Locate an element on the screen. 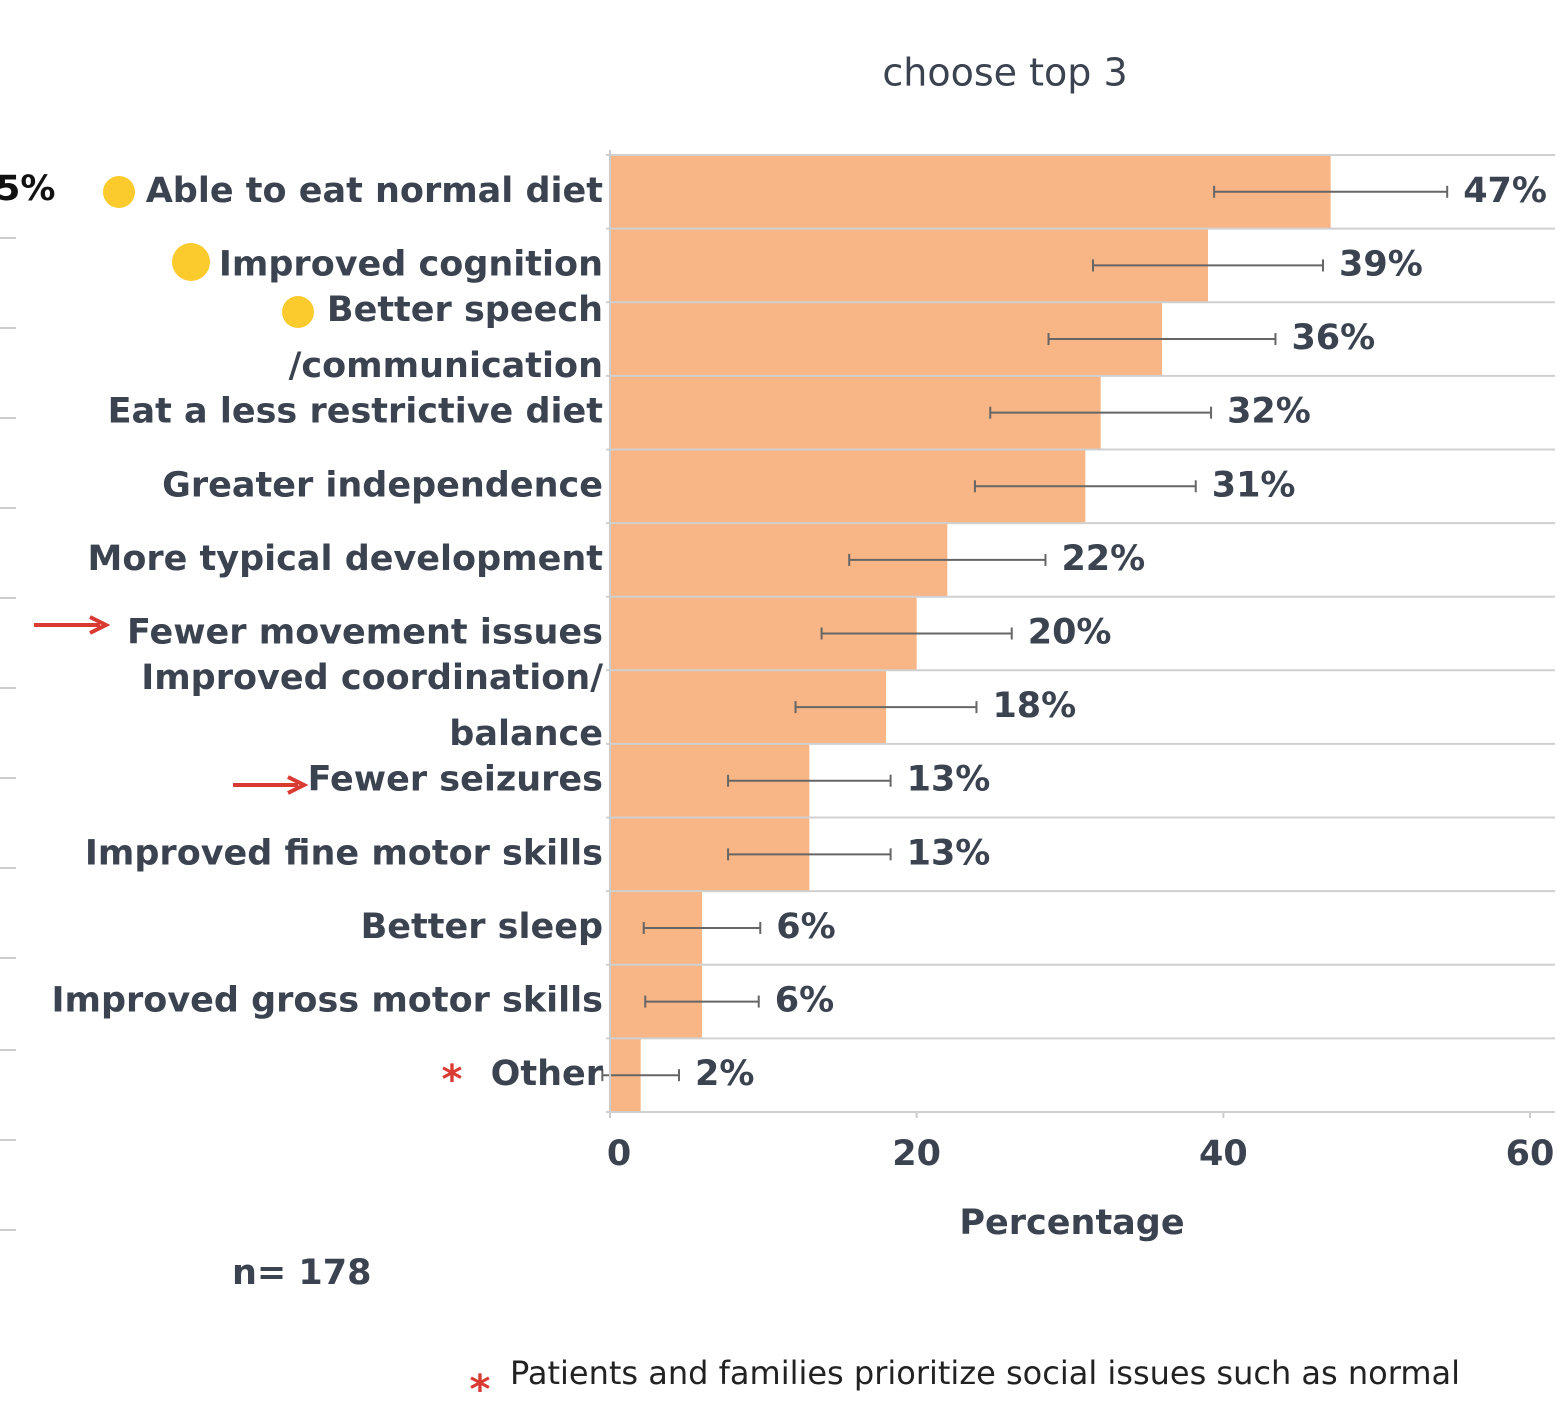 This screenshot has height=1412, width=1567. clipped-label: 5% is located at coordinates (27, 189).